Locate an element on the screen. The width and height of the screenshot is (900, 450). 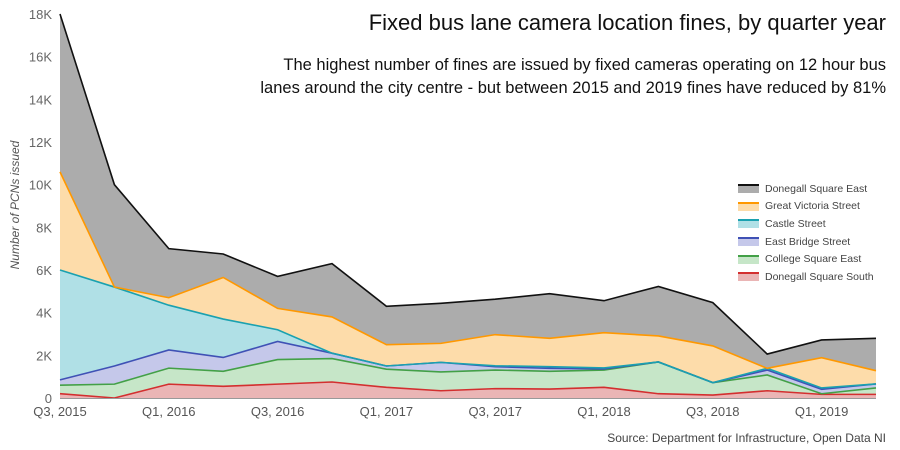
x-tick-label: Q1, 2019 is located at coordinates (822, 411).